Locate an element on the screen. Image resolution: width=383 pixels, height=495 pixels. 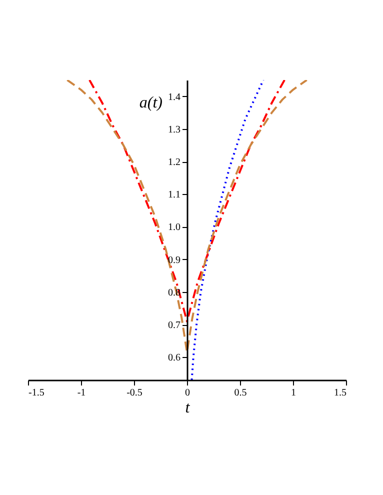
x-tick-label: 0.5 is located at coordinates (240, 393).